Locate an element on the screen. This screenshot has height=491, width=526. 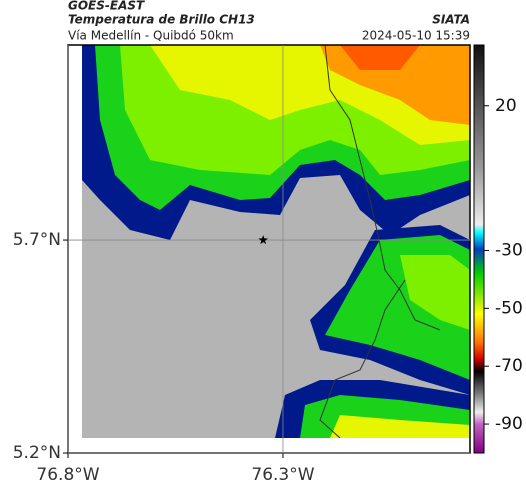
x-tick-label: 76.8°W is located at coordinates (67, 475).